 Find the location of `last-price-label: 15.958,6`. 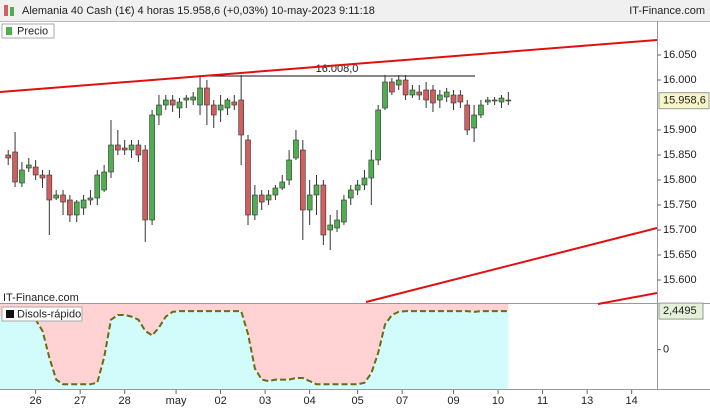

last-price-label: 15.958,6 is located at coordinates (684, 101).